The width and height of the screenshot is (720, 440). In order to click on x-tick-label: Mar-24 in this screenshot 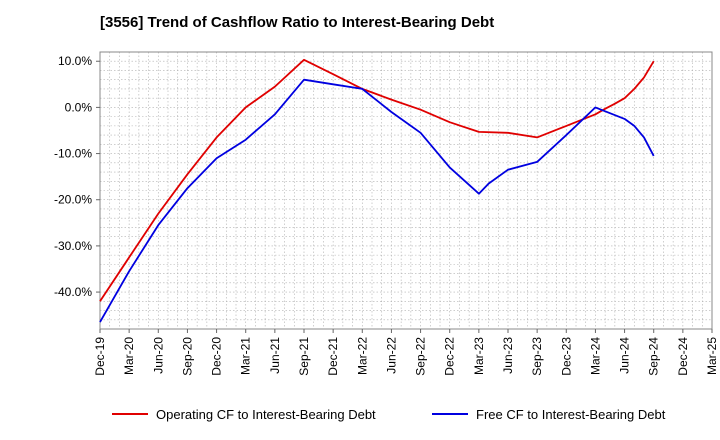, I will do `click(595, 356)`.